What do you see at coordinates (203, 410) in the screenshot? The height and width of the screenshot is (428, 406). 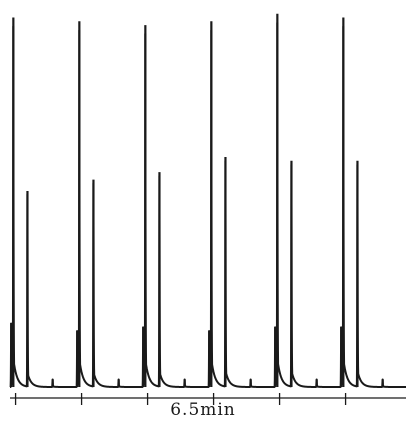 I see `time-axis-label: 6.5min` at bounding box center [203, 410].